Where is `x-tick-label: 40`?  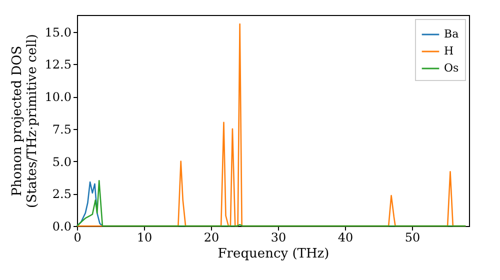
x-tick-label: 40 is located at coordinates (346, 237).